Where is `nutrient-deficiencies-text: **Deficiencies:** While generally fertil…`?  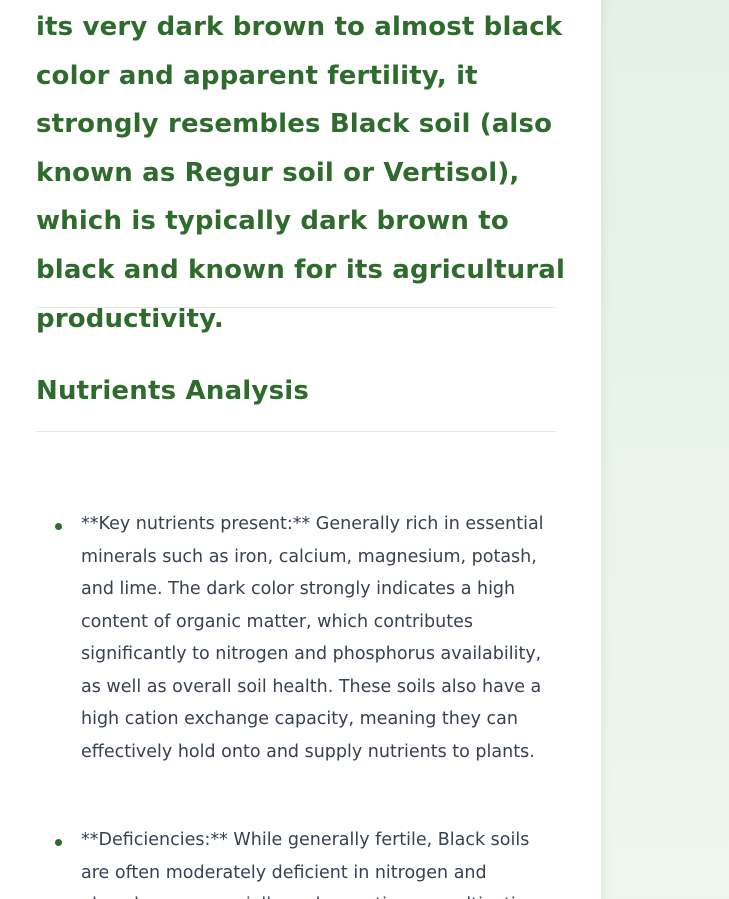
nutrient-deficiencies-text: **Deficiencies:** While generally fertil… is located at coordinates (312, 864).